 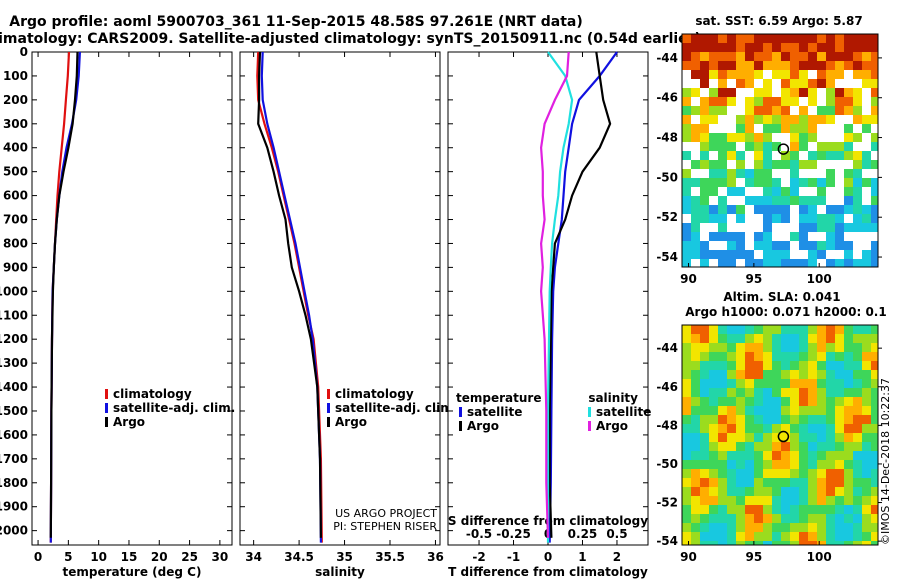 What do you see at coordinates (778, 21) in the screenshot?
I see `sst-map-title: sat. SST: 6.59 Argo: 5.87` at bounding box center [778, 21].